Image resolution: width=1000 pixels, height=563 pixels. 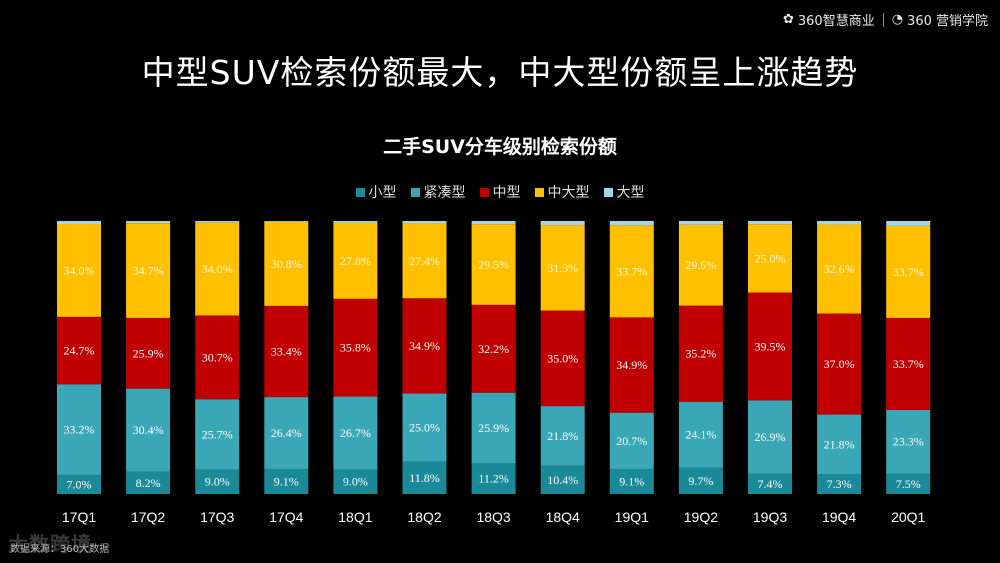 What do you see at coordinates (631, 223) in the screenshot?
I see `bar-segment-large-19Q1` at bounding box center [631, 223].